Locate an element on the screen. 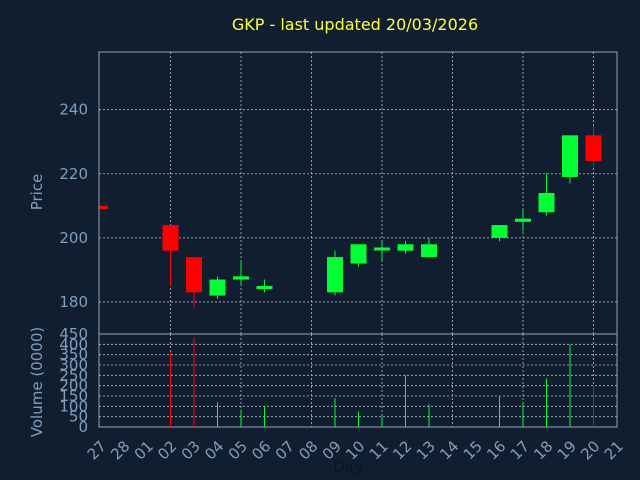  volume-tick-label: 100 is located at coordinates (73, 406).